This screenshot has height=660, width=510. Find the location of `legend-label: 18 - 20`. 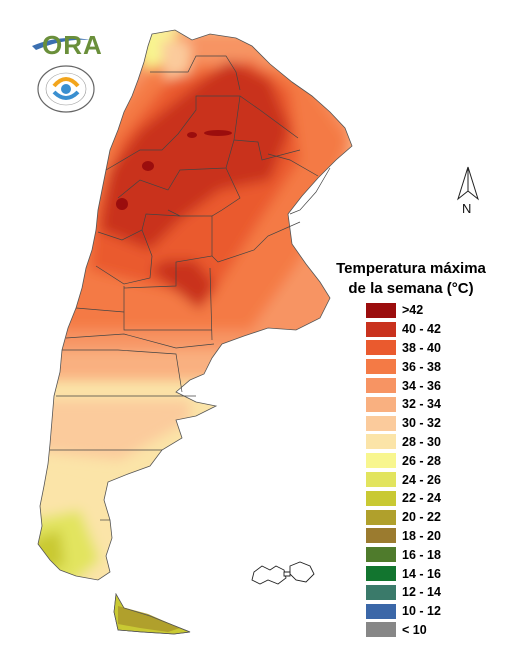

legend-label: 18 - 20 is located at coordinates (421, 535).